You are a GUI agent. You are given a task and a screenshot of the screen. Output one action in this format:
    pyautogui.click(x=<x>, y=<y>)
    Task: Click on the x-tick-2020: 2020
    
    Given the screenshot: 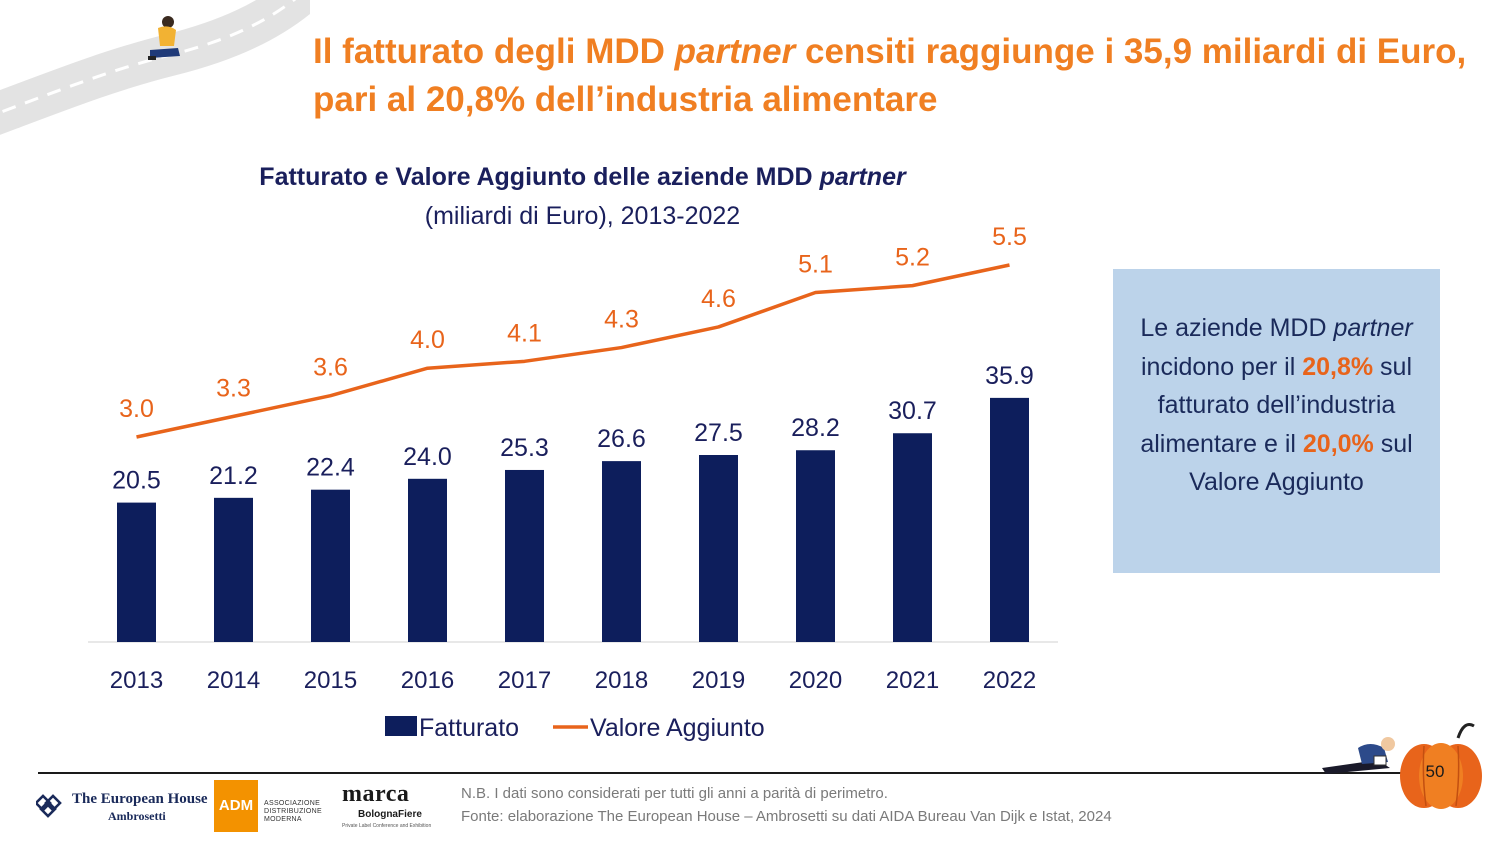 What is the action you would take?
    pyautogui.click(x=815, y=680)
    